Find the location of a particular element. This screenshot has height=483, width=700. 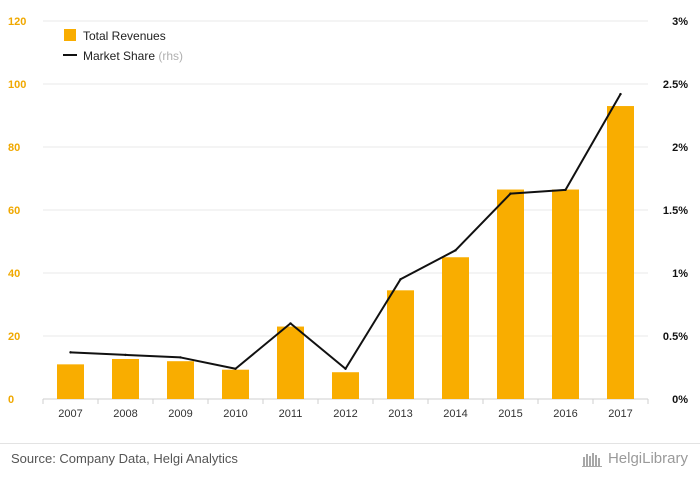

y-tick-label-right: 3% is located at coordinates (680, 22).